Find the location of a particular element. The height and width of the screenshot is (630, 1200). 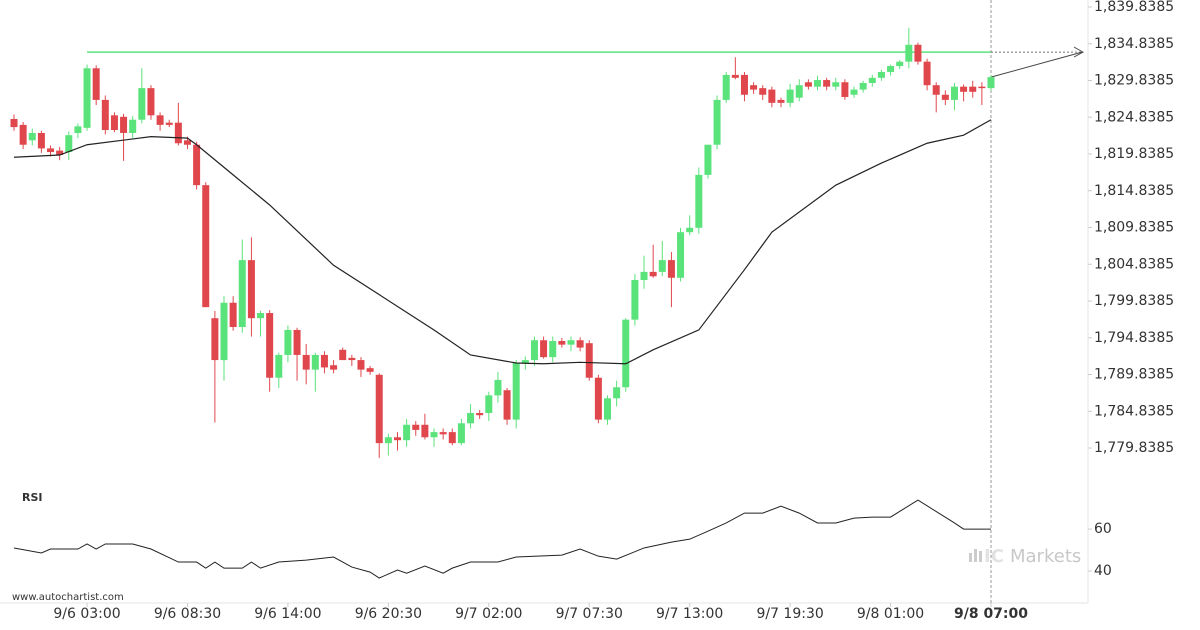

y-tick-label: 1,814.8385 is located at coordinates (1134, 191).